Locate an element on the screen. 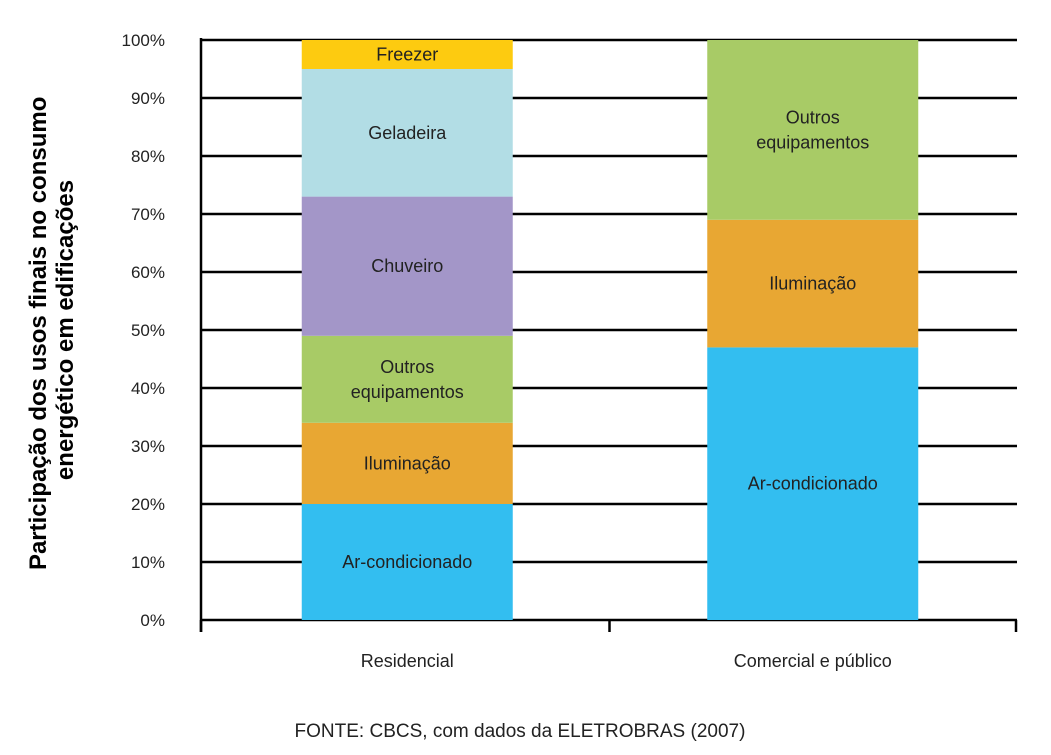 Image resolution: width=1051 pixels, height=755 pixels. y-tick-label: 40% is located at coordinates (148, 388).